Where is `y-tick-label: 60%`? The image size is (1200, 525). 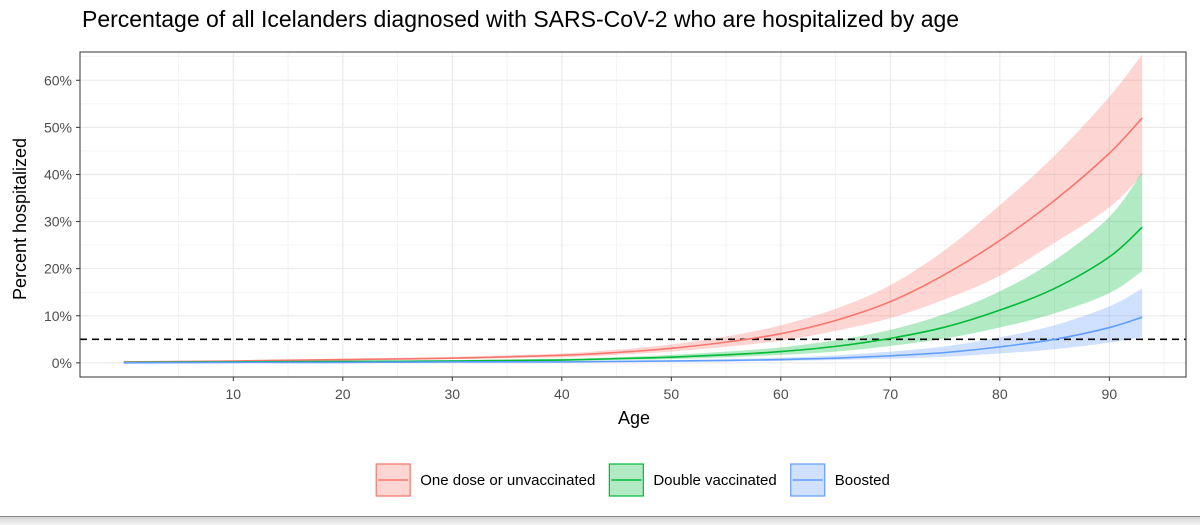 y-tick-label: 60% is located at coordinates (58, 80).